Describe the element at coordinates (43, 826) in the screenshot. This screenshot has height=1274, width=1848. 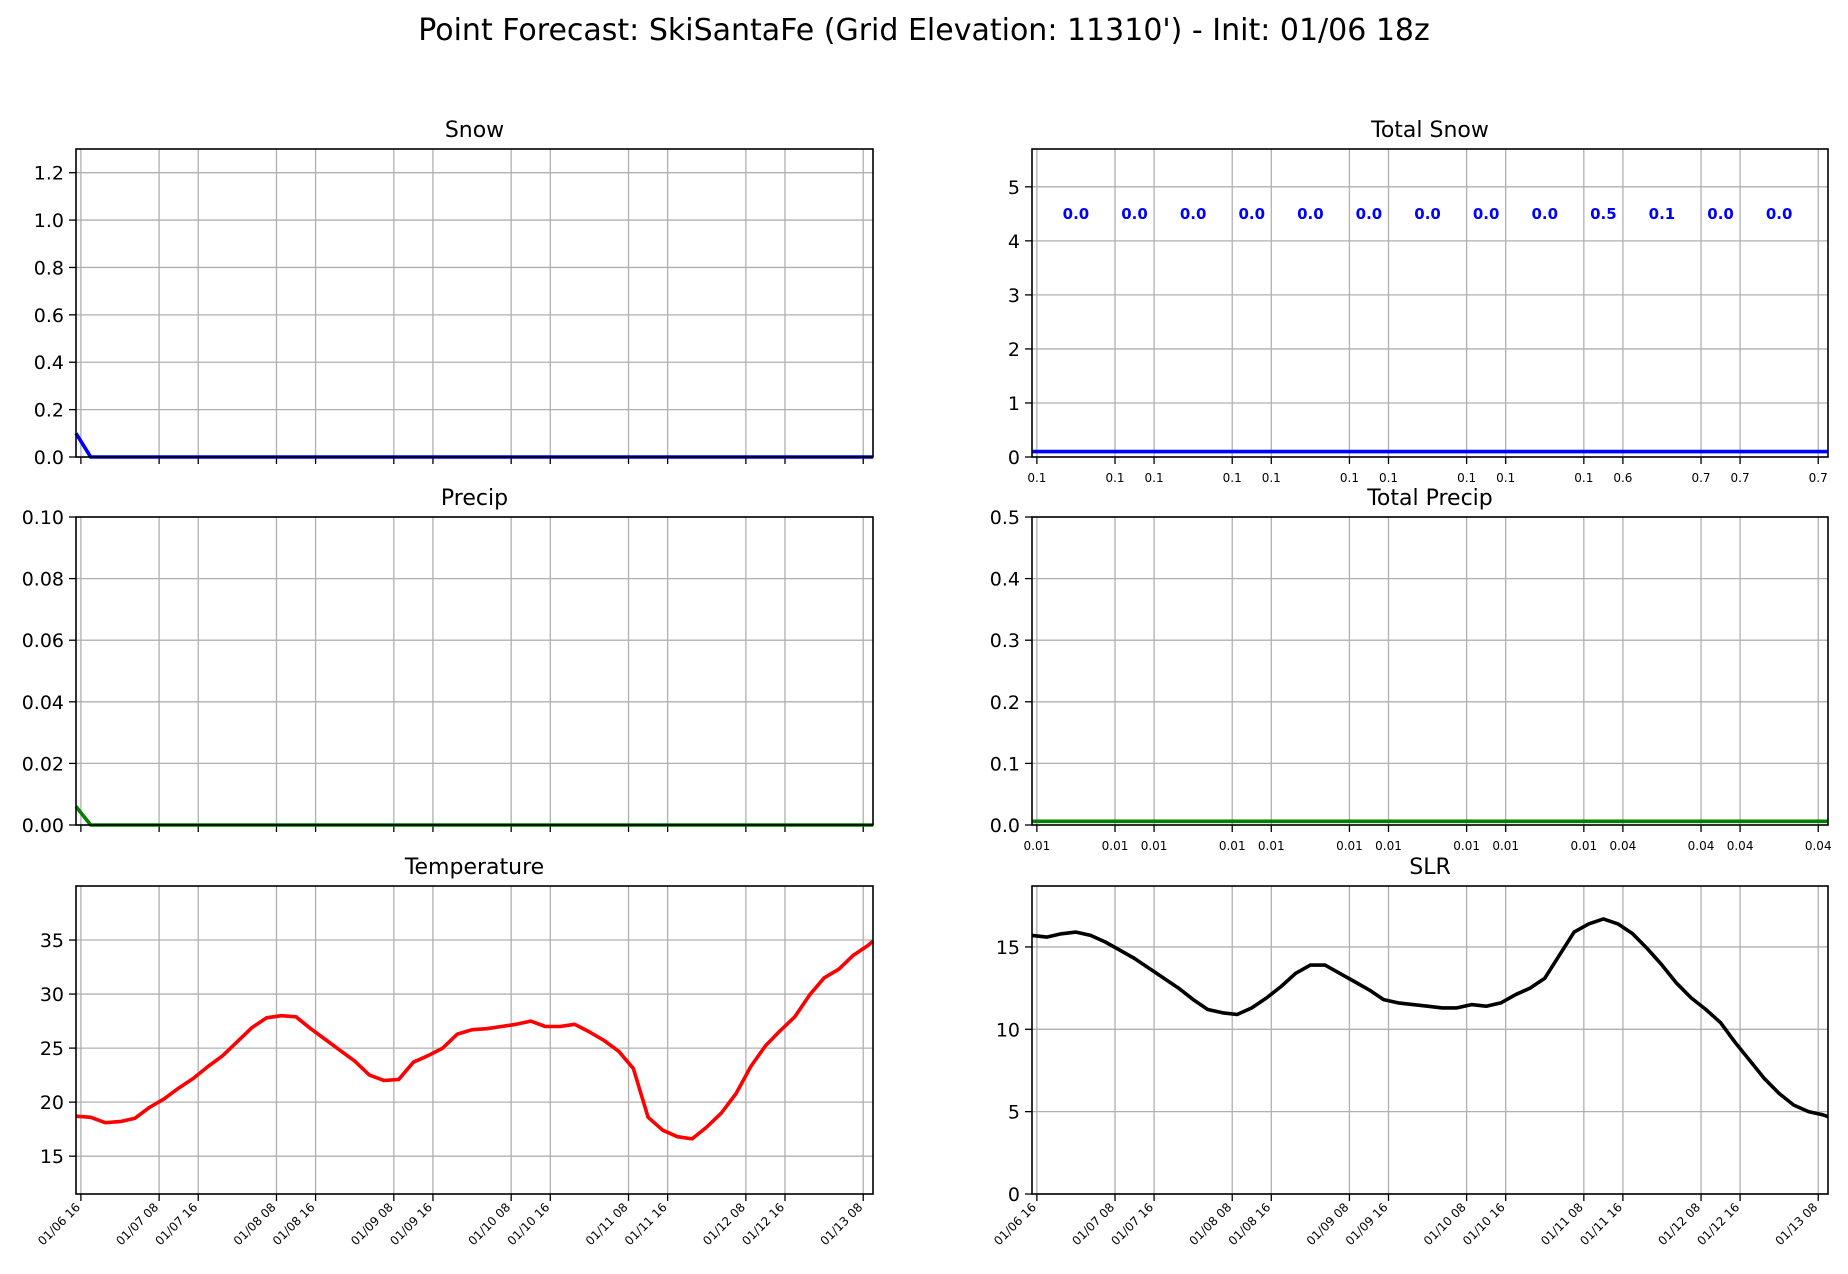
I see `y-tick-label: 0.00` at that location.